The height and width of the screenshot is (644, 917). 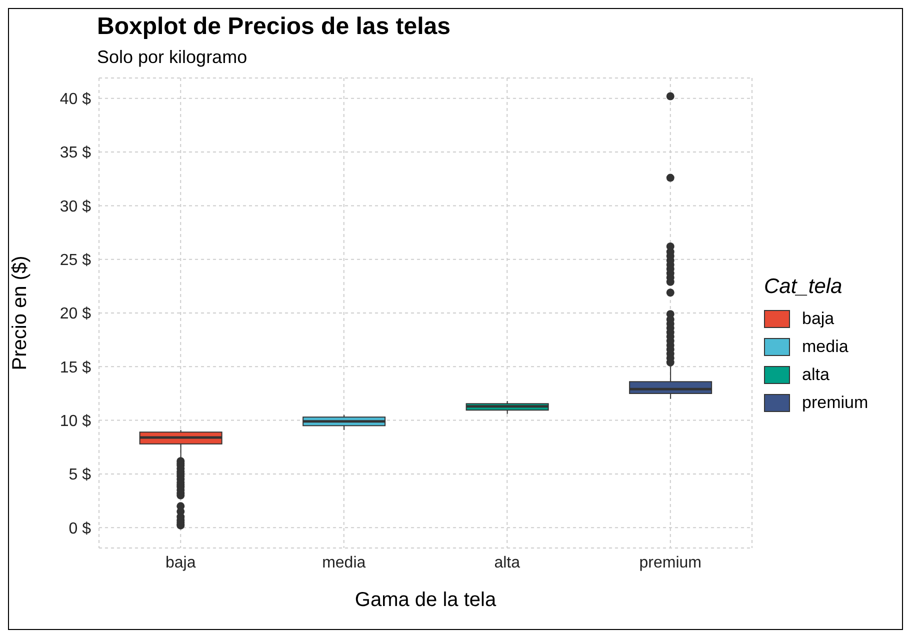 What do you see at coordinates (274, 27) in the screenshot?
I see `chart-title: Boxplot de Precios de las telas` at bounding box center [274, 27].